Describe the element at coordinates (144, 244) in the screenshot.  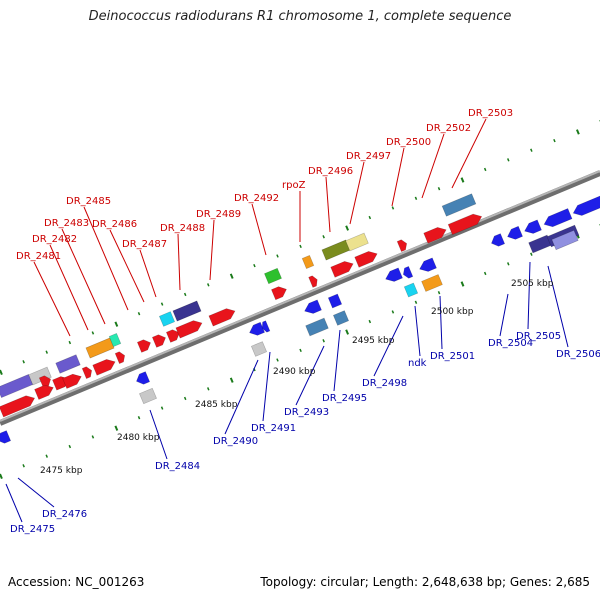
I see `forward-gene-label: DR_2487` at that location.